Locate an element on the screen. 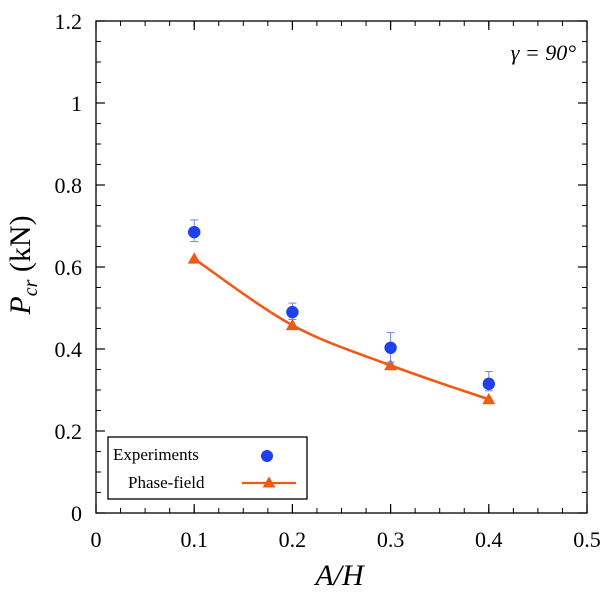 The width and height of the screenshot is (606, 595). x-tick-label: 0.2 is located at coordinates (293, 539).